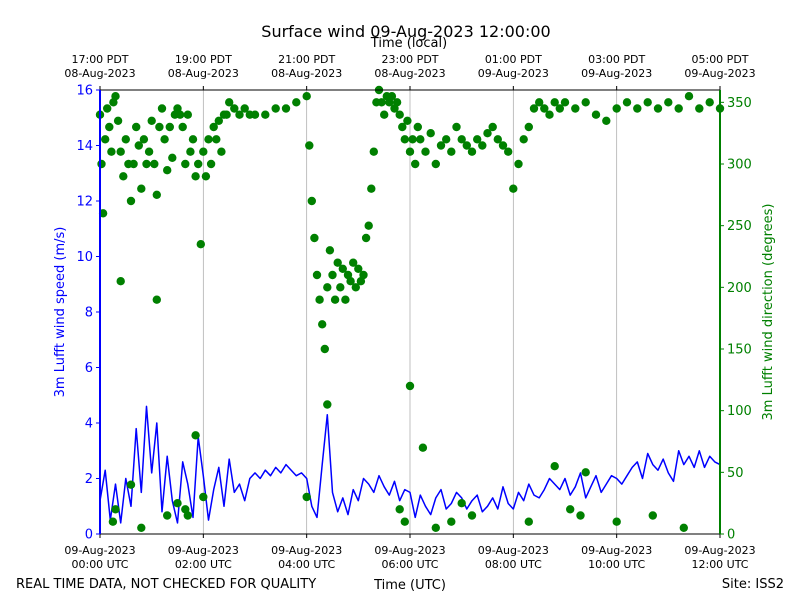 The height and width of the screenshot is (600, 800). I want to click on right-tick-label: 250, so click(739, 226).